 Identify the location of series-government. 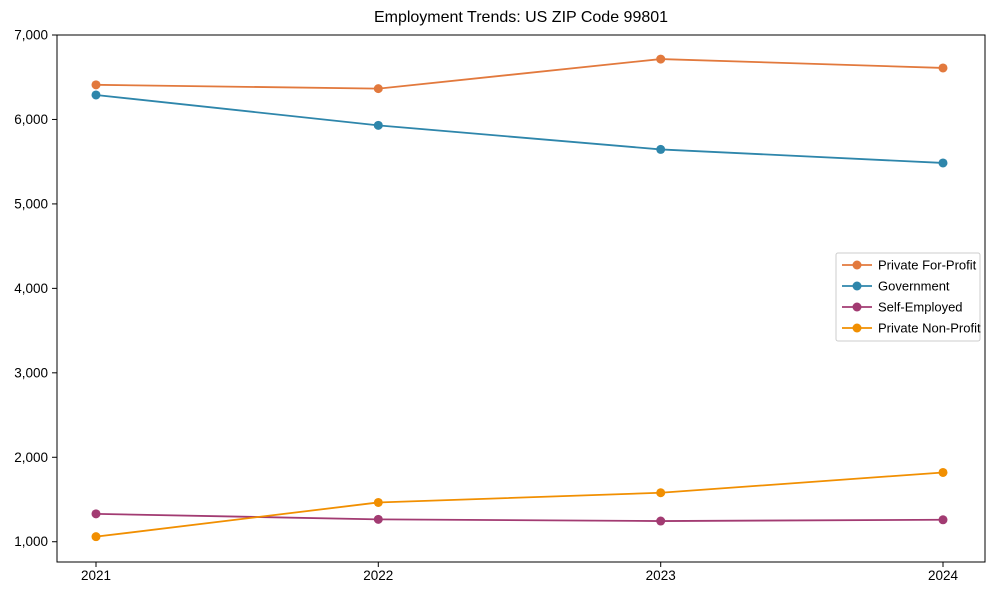
(519, 129).